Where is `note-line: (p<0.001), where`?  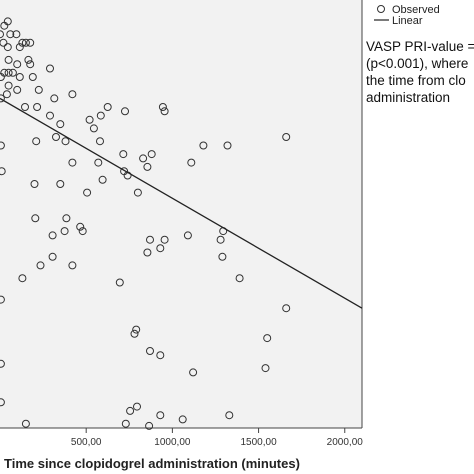 note-line: (p<0.001), where is located at coordinates (417, 63).